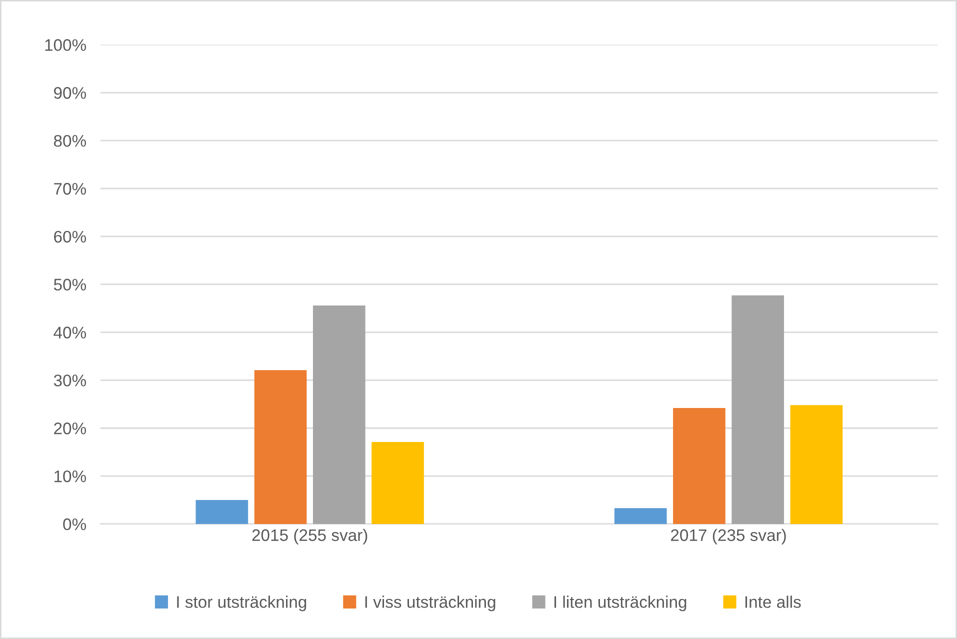  What do you see at coordinates (430, 604) in the screenshot?
I see `legend-label: I viss utsträckning` at bounding box center [430, 604].